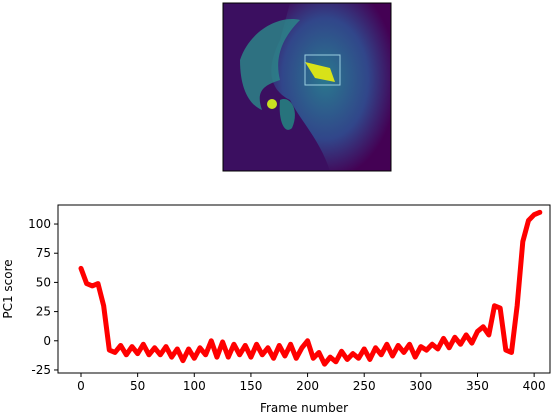 This screenshot has height=420, width=558. Describe the element at coordinates (137, 386) in the screenshot. I see `x-tick-label: 50` at that location.